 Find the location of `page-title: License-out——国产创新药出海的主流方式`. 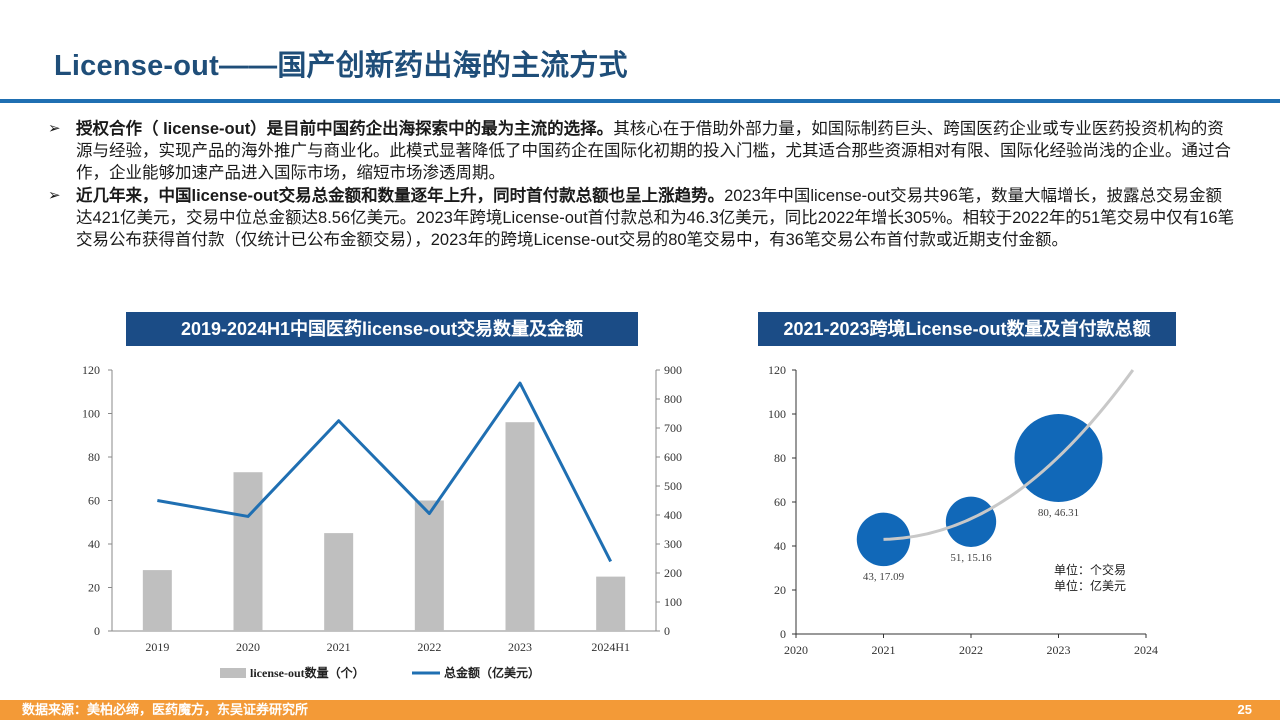

page-title: License-out——国产创新药出海的主流方式 is located at coordinates (341, 66).